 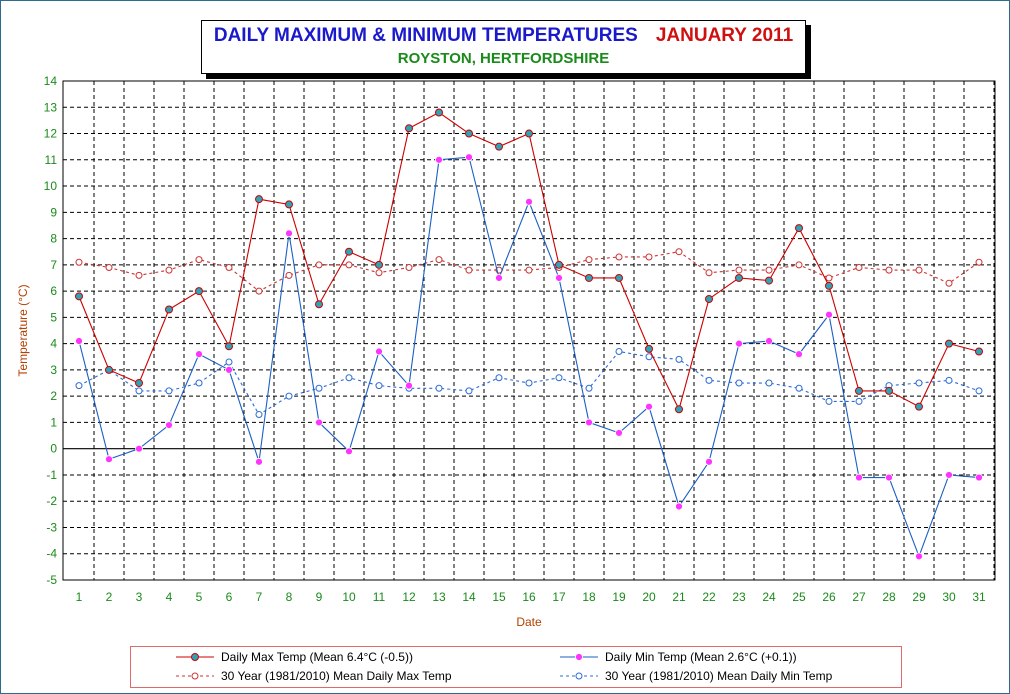 I want to click on x-tick-label: 17, so click(x=559, y=597).